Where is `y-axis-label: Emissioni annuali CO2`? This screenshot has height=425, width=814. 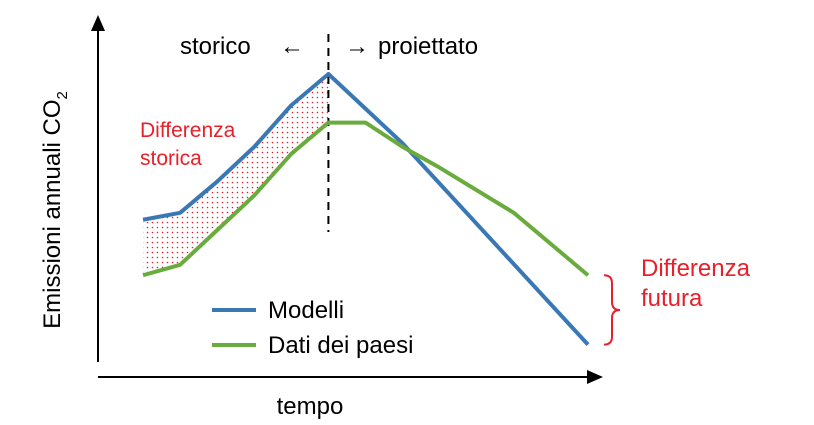 y-axis-label: Emissioni annuali CO2 is located at coordinates (55, 210).